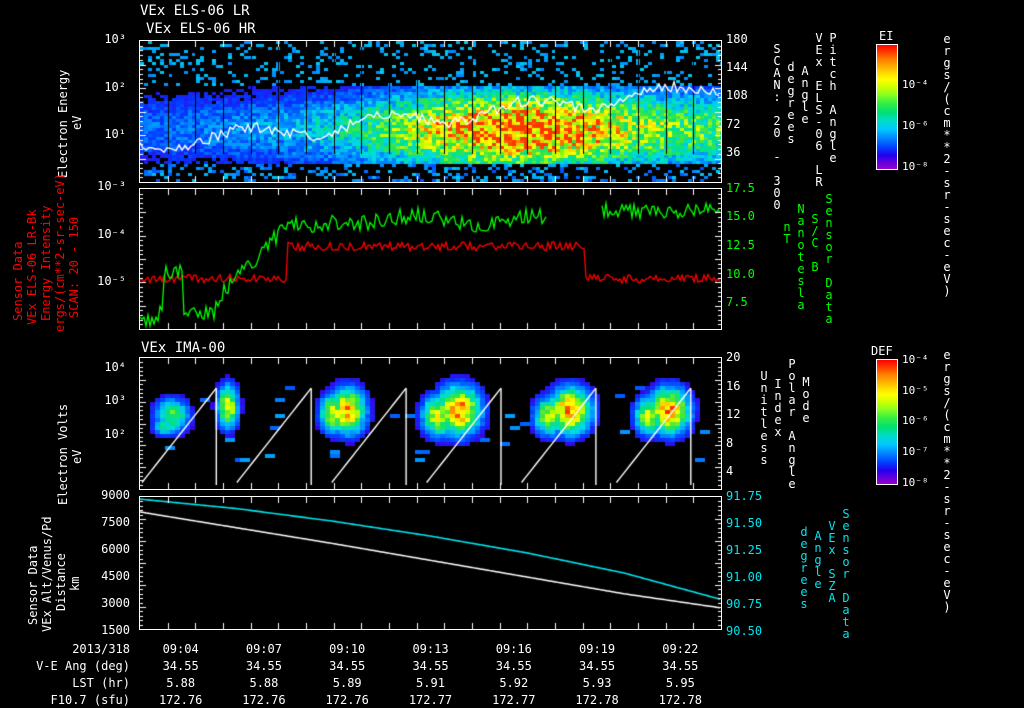  I want to click on panel4-y2label-line1: Sensor Data, so click(846, 573).